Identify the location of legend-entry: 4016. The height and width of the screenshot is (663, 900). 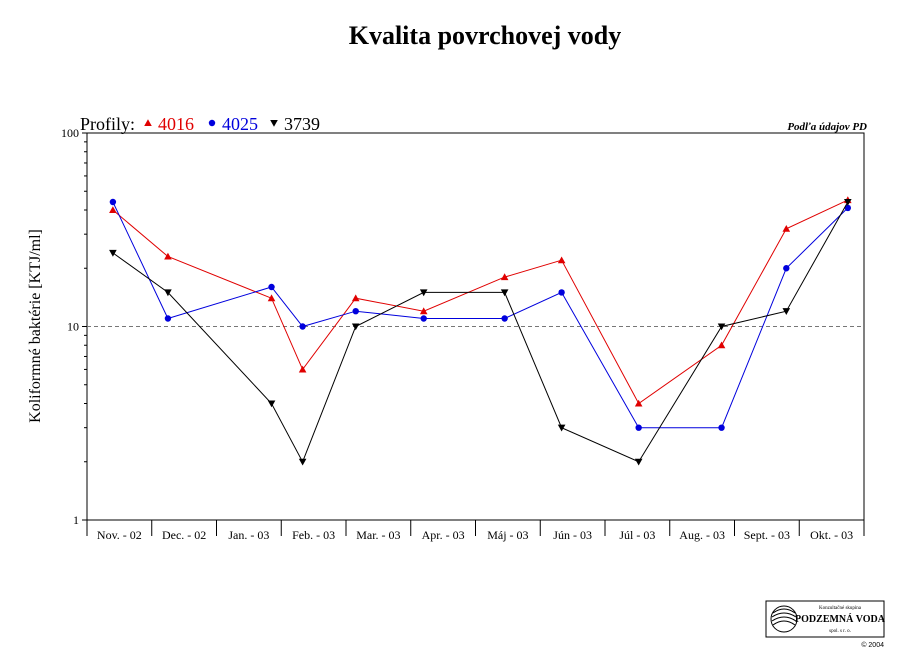
(176, 124).